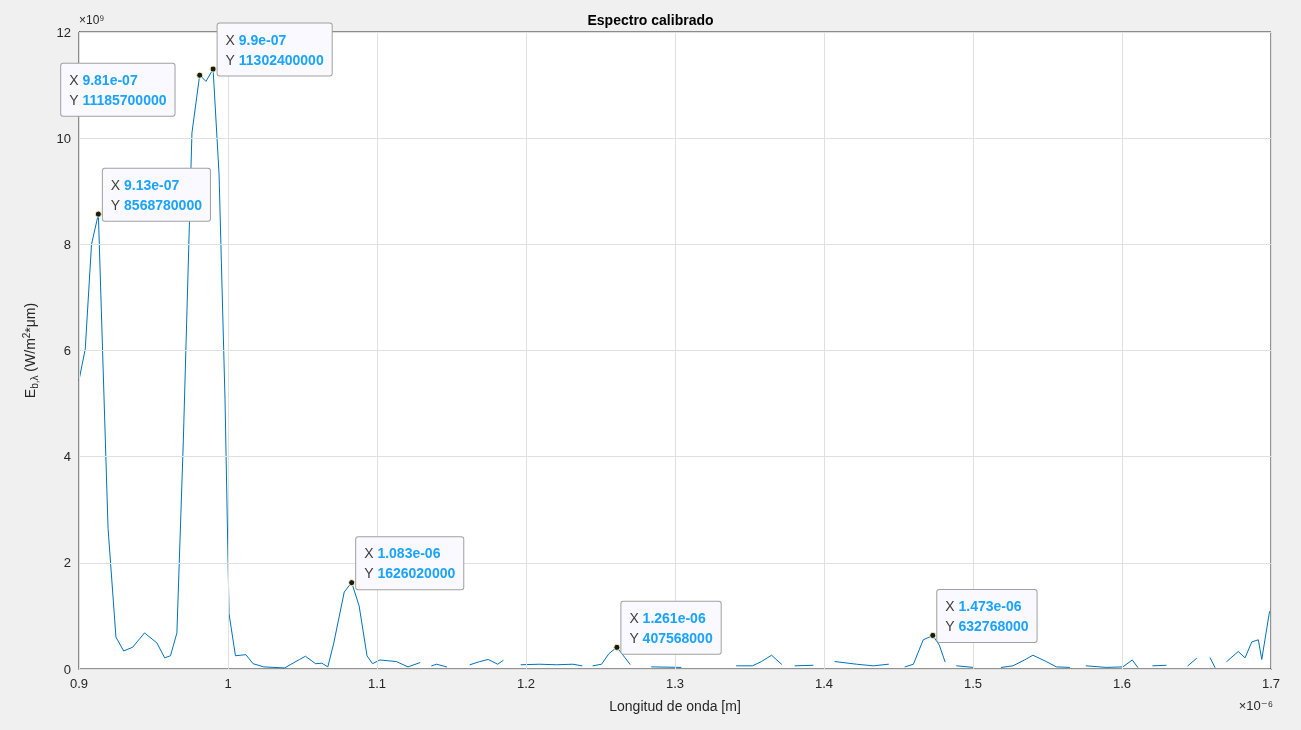  What do you see at coordinates (67, 457) in the screenshot?
I see `y-tick-label: 4` at bounding box center [67, 457].